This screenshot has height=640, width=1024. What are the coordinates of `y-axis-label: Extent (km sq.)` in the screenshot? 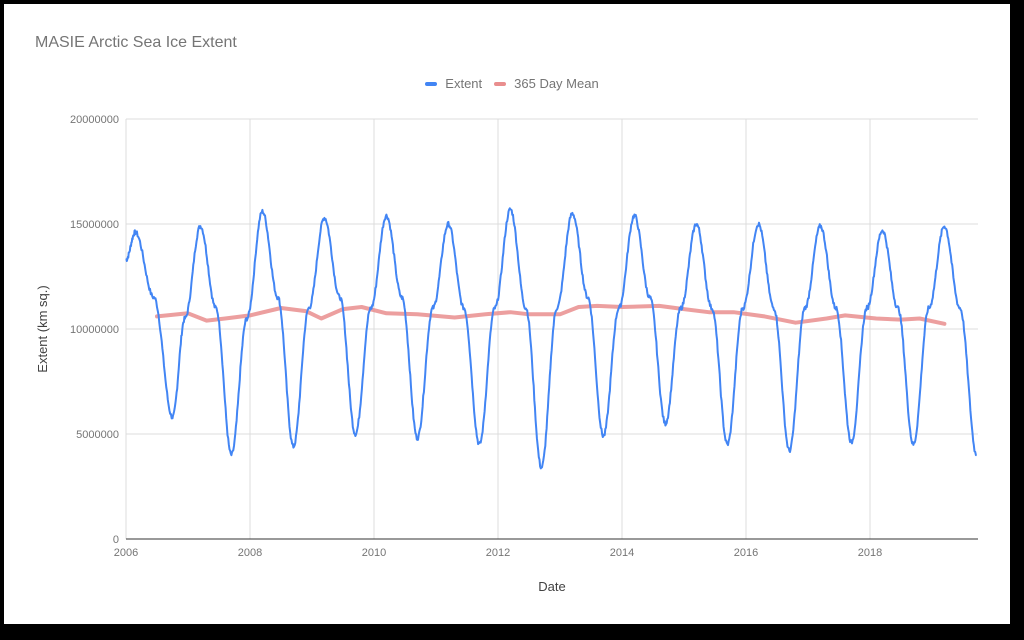 It's located at (42, 328).